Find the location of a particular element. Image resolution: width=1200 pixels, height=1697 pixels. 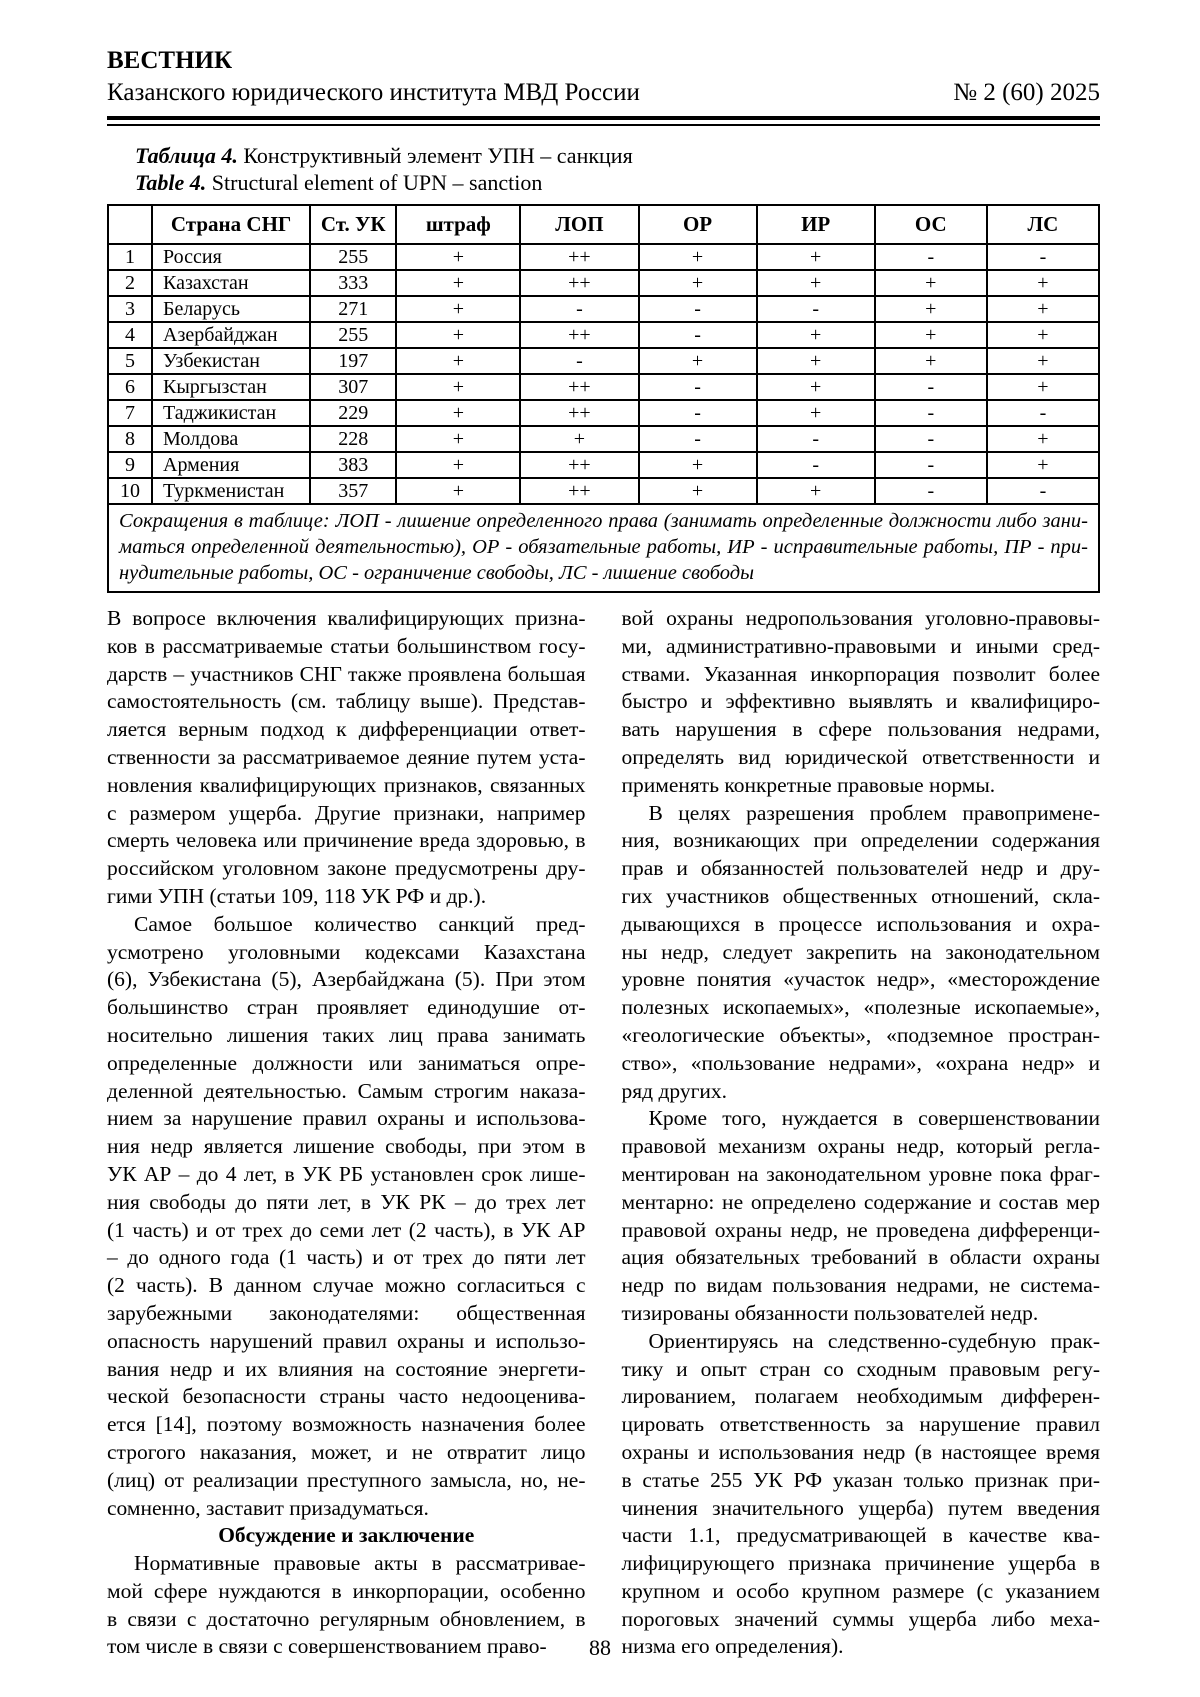

column-header: ЛС is located at coordinates (1043, 224).